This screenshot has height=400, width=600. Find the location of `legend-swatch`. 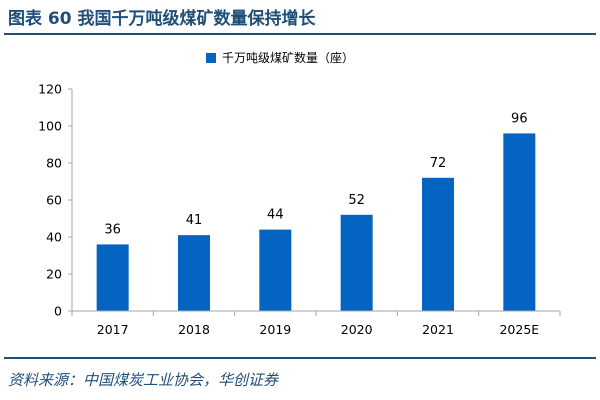

legend-swatch is located at coordinates (211, 58).